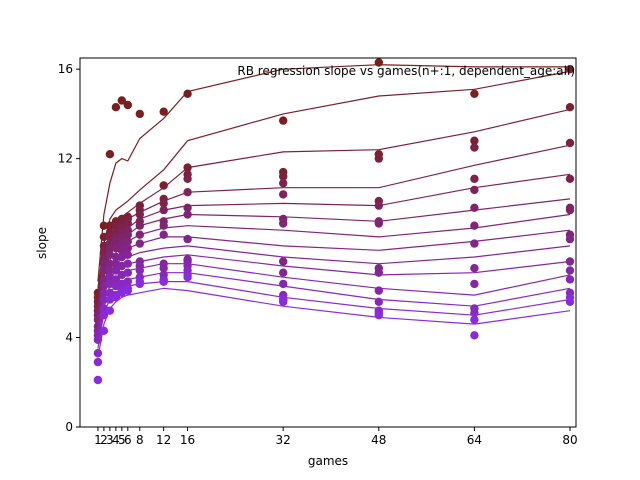 The width and height of the screenshot is (640, 480). I want to click on y-axis-label: slope, so click(42, 243).